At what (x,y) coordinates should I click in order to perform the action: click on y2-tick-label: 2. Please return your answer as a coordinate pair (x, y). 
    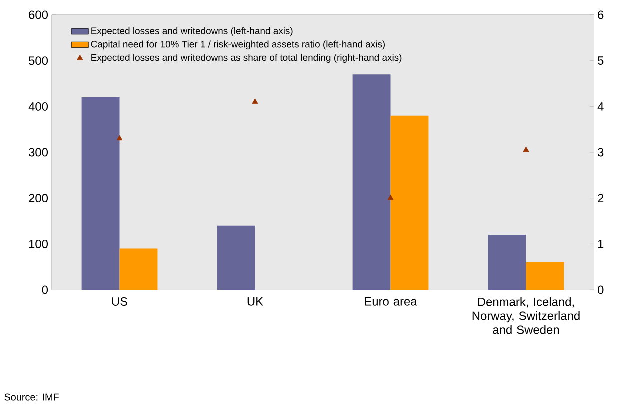
    Looking at the image, I should click on (601, 198).